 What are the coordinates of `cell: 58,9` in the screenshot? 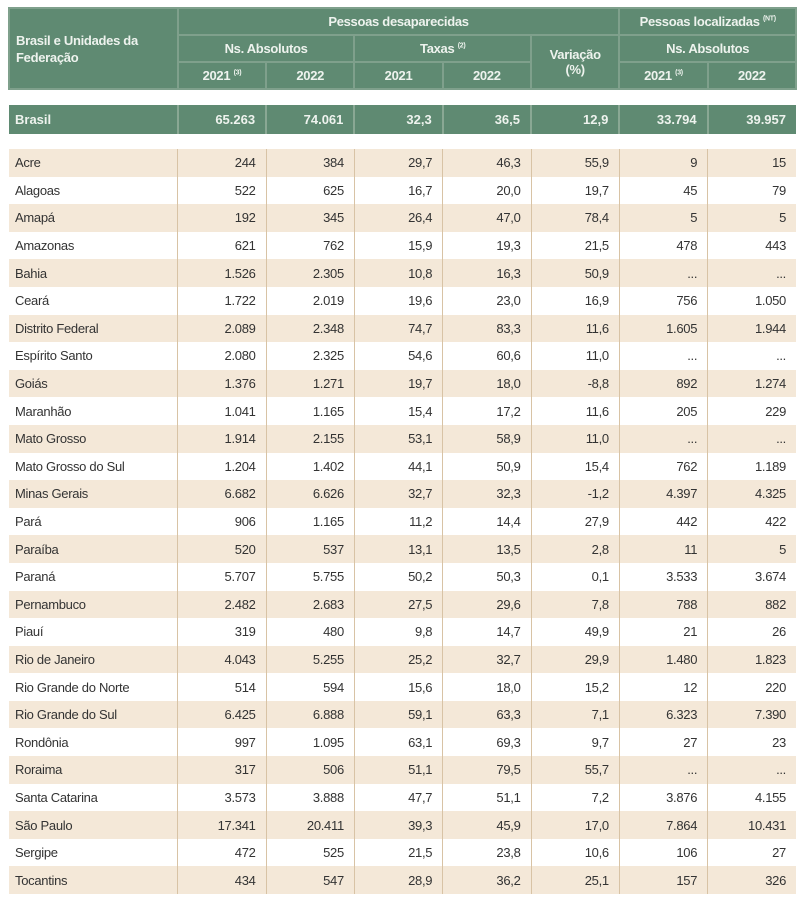 It's located at (487, 438).